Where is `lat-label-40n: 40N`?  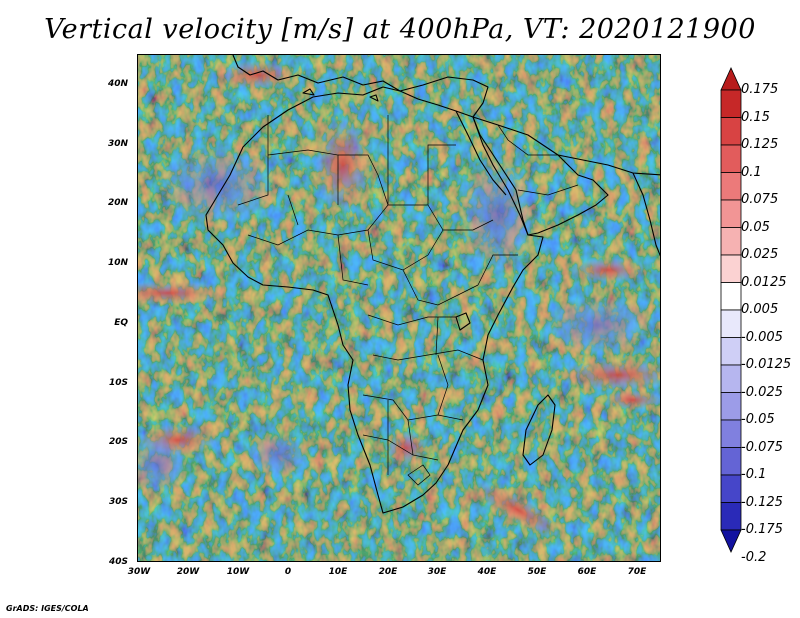 lat-label-40n: 40N is located at coordinates (117, 84).